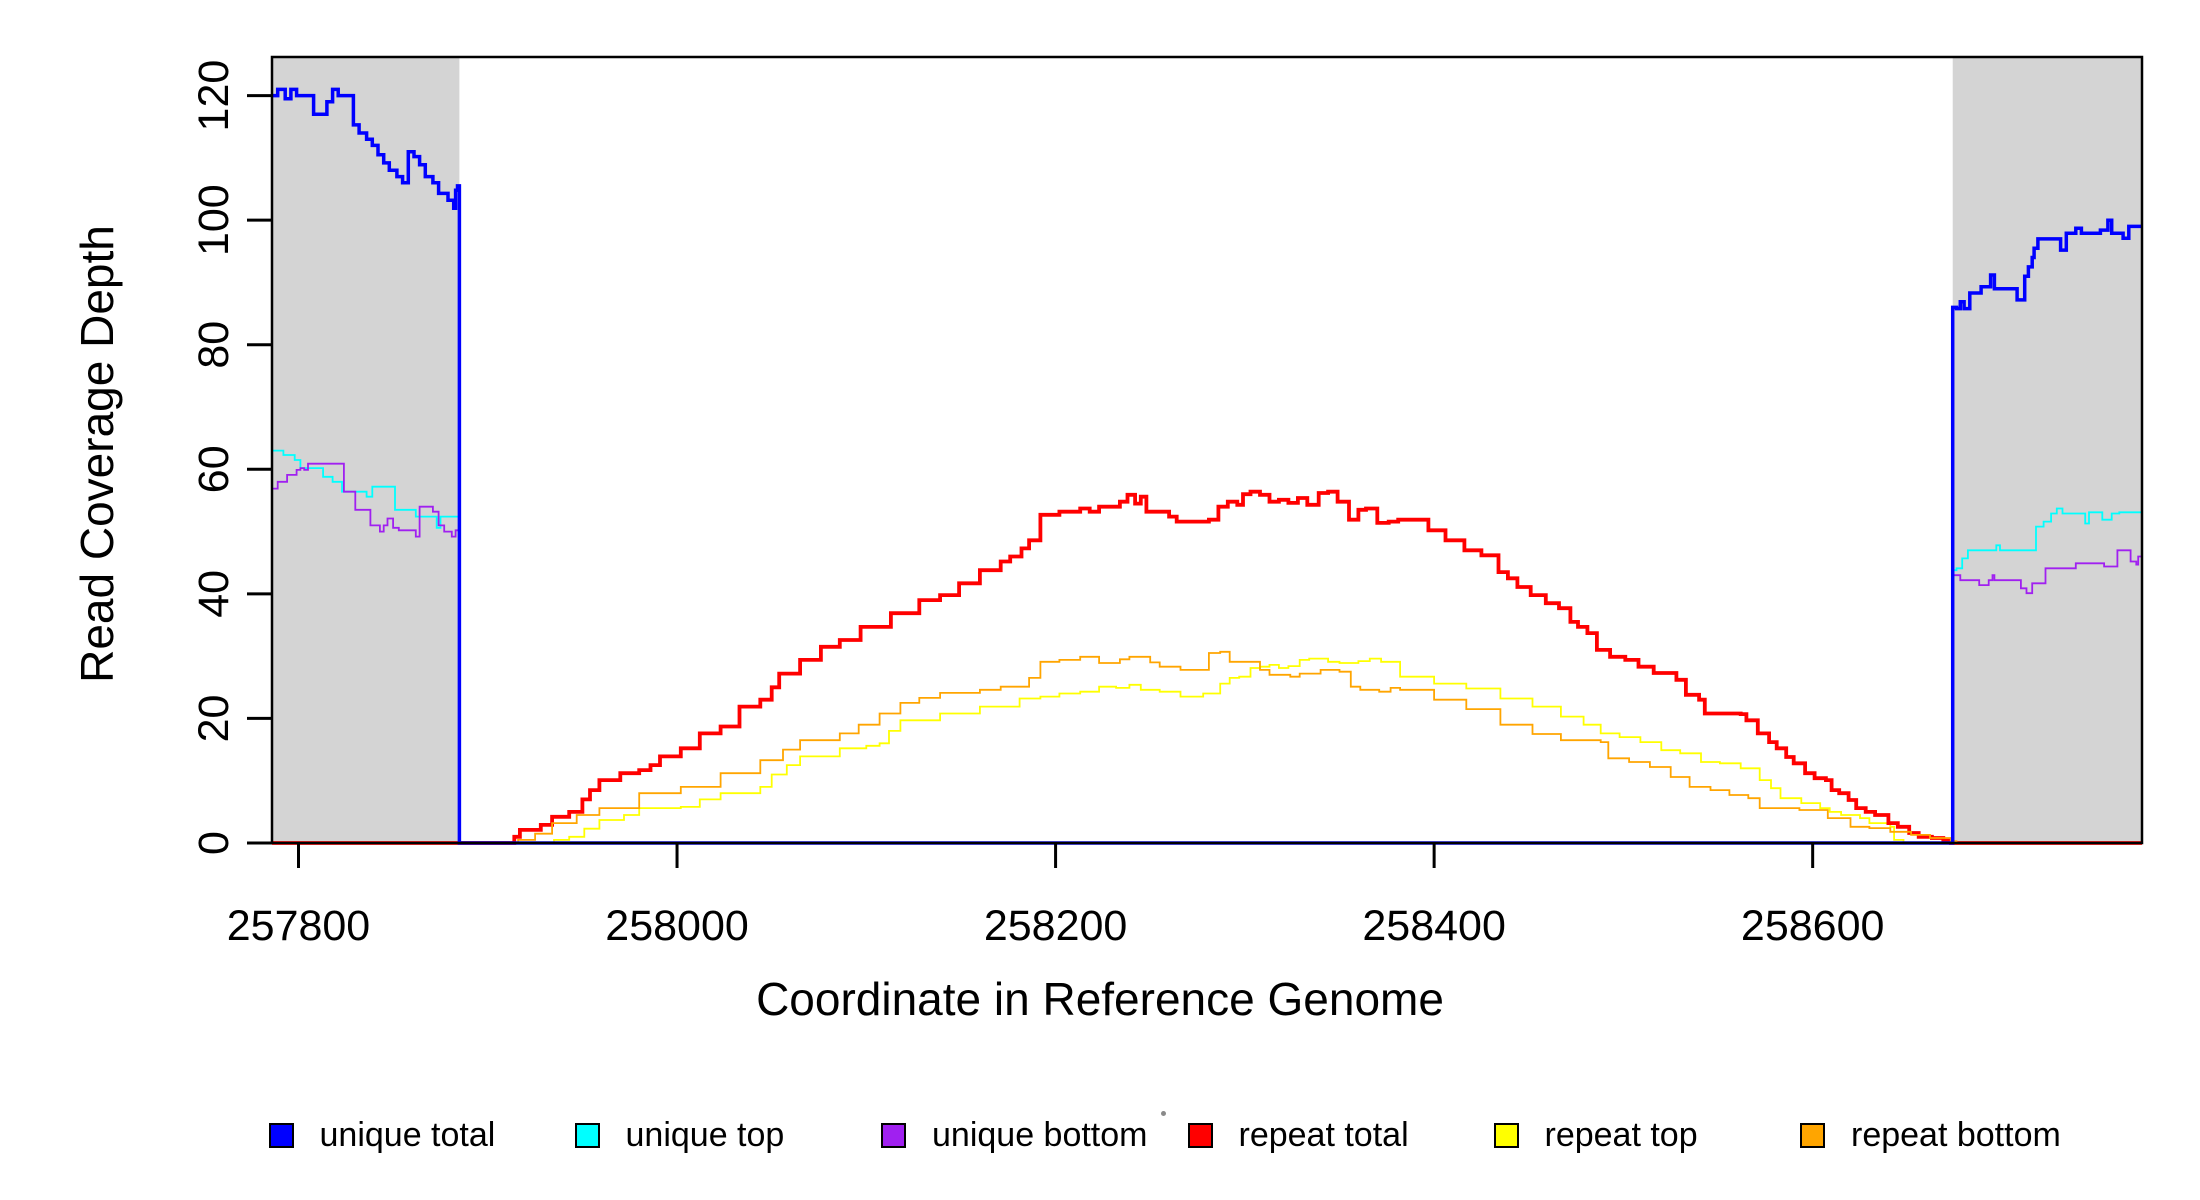 This screenshot has height=1200, width=2200. I want to click on legend-item-unique-bottom: unique bottom, so click(1014, 1135).